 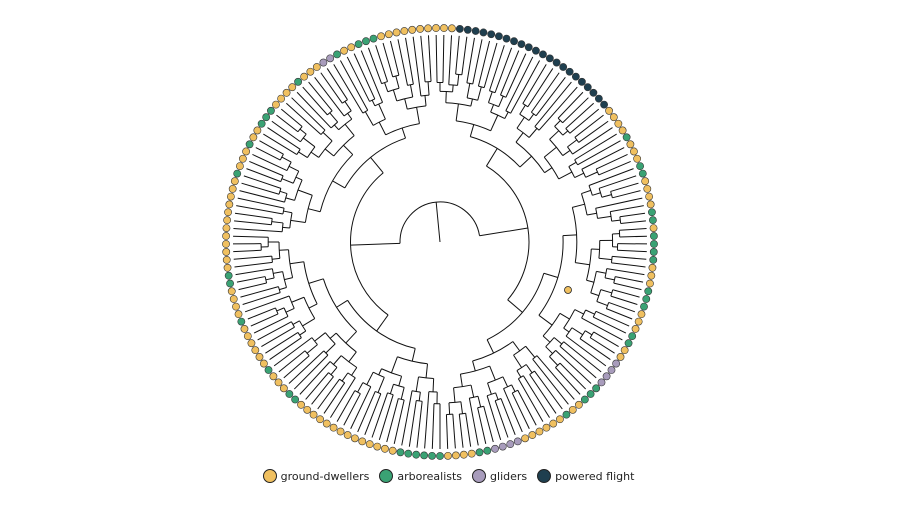 What do you see at coordinates (315, 476) in the screenshot?
I see `legend-item-ground-dwellers: ground-dwellers` at bounding box center [315, 476].